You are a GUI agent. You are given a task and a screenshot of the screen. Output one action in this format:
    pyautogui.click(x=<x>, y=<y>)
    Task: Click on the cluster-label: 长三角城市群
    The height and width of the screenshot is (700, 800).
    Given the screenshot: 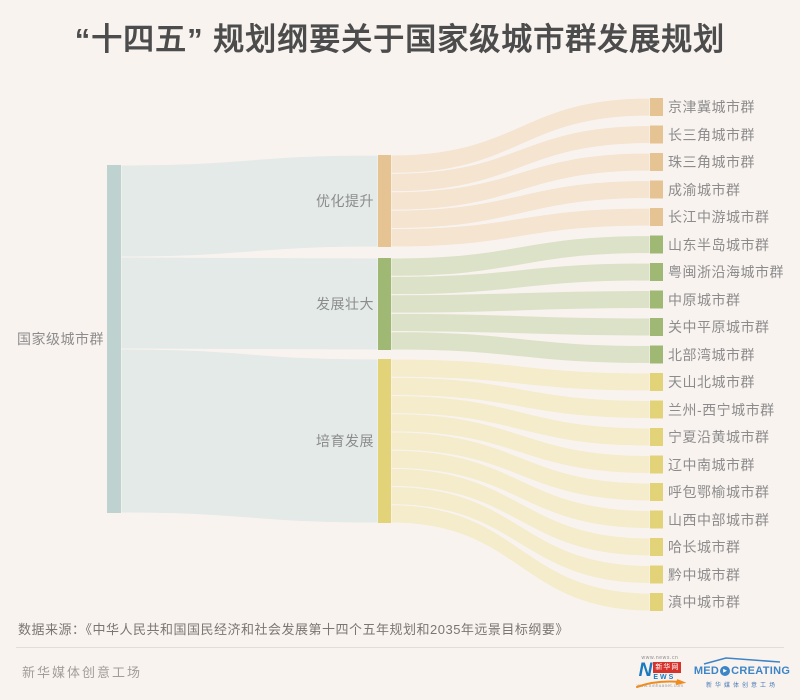 What is the action you would take?
    pyautogui.click(x=711, y=134)
    